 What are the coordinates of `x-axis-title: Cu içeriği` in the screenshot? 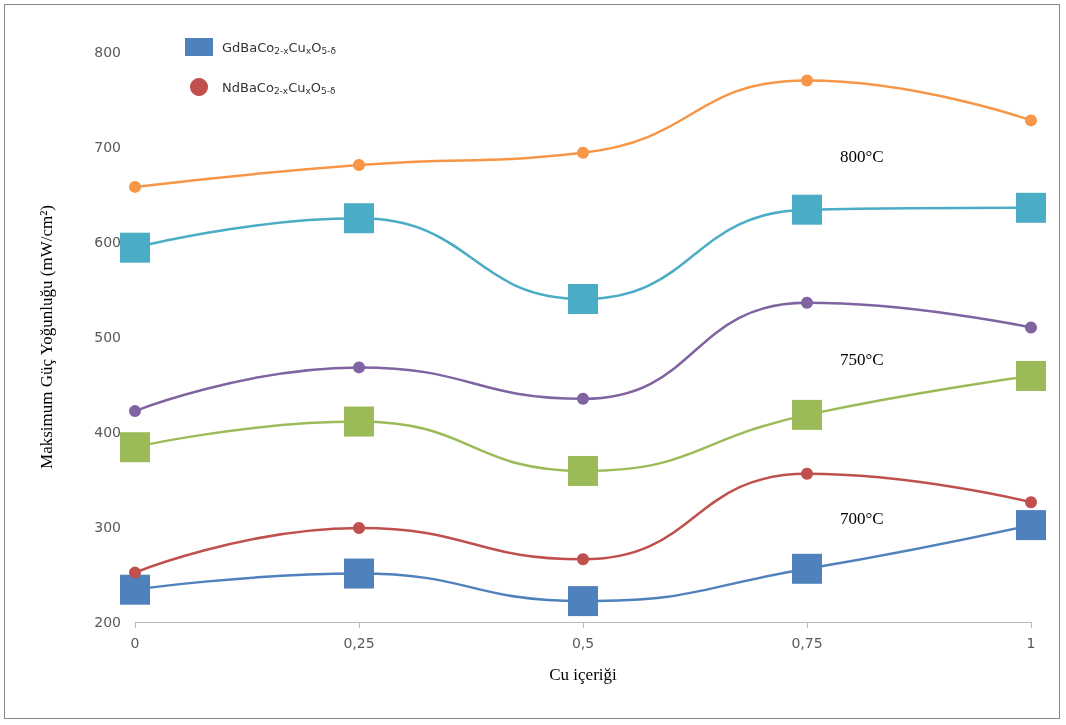 It's located at (583, 674).